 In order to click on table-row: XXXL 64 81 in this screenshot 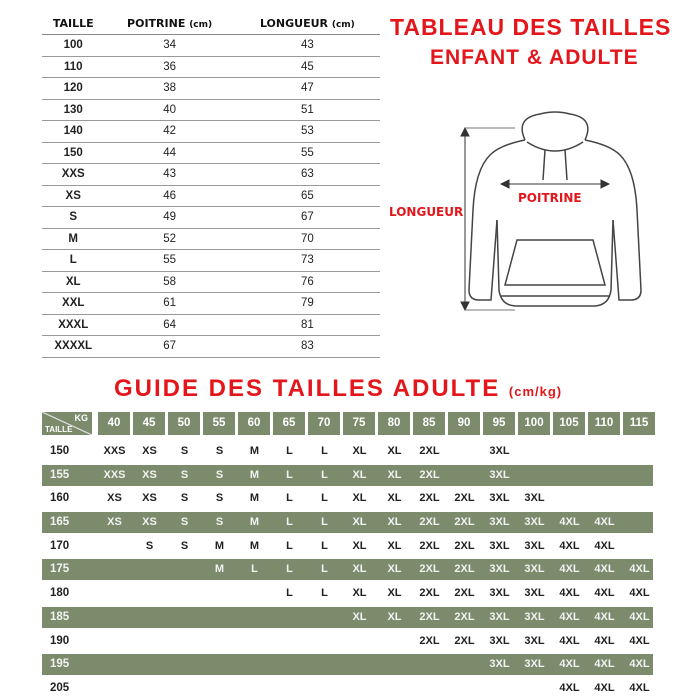, I will do `click(211, 325)`.